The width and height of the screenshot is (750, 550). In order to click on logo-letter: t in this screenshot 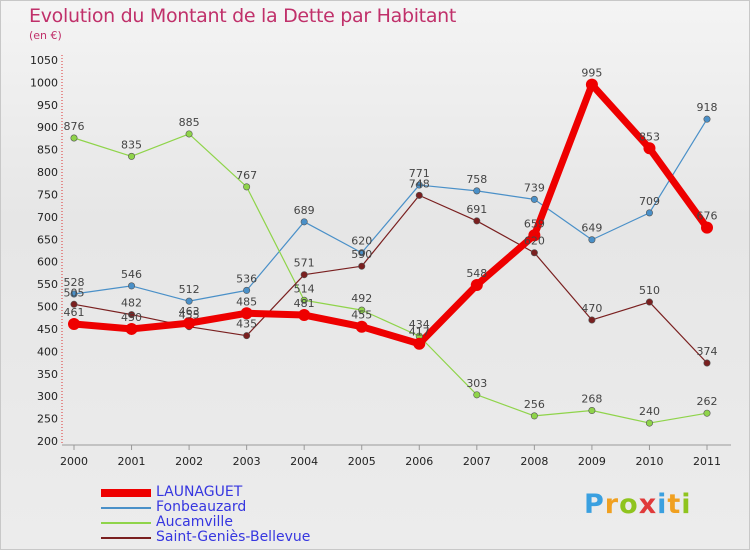, I will do `click(674, 504)`.